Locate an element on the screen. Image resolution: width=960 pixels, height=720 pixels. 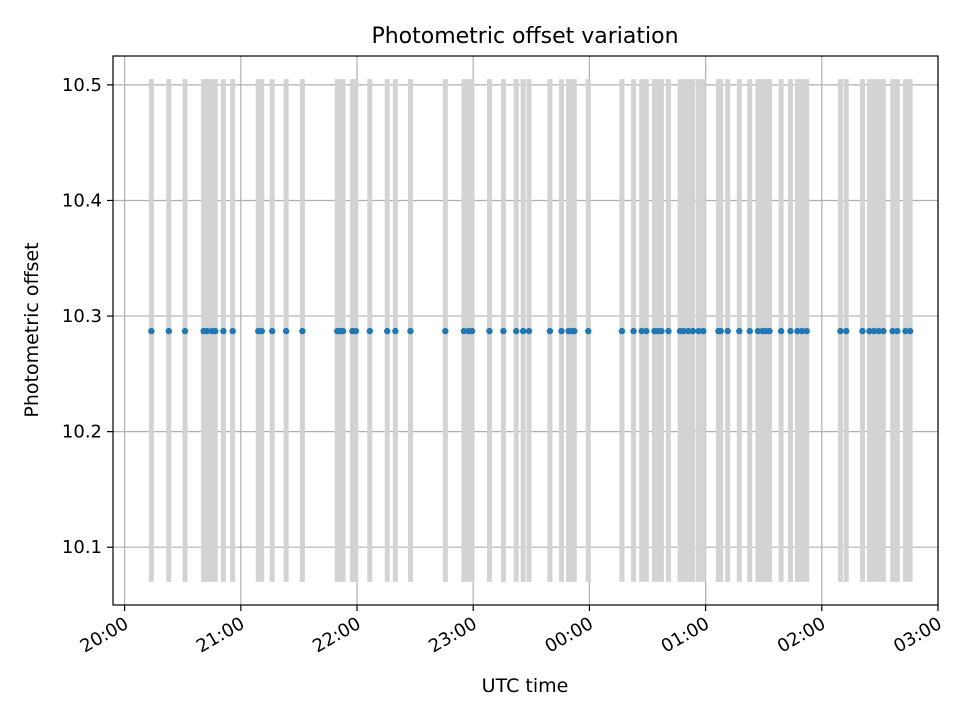
x-axis-label: UTC time is located at coordinates (525, 686).